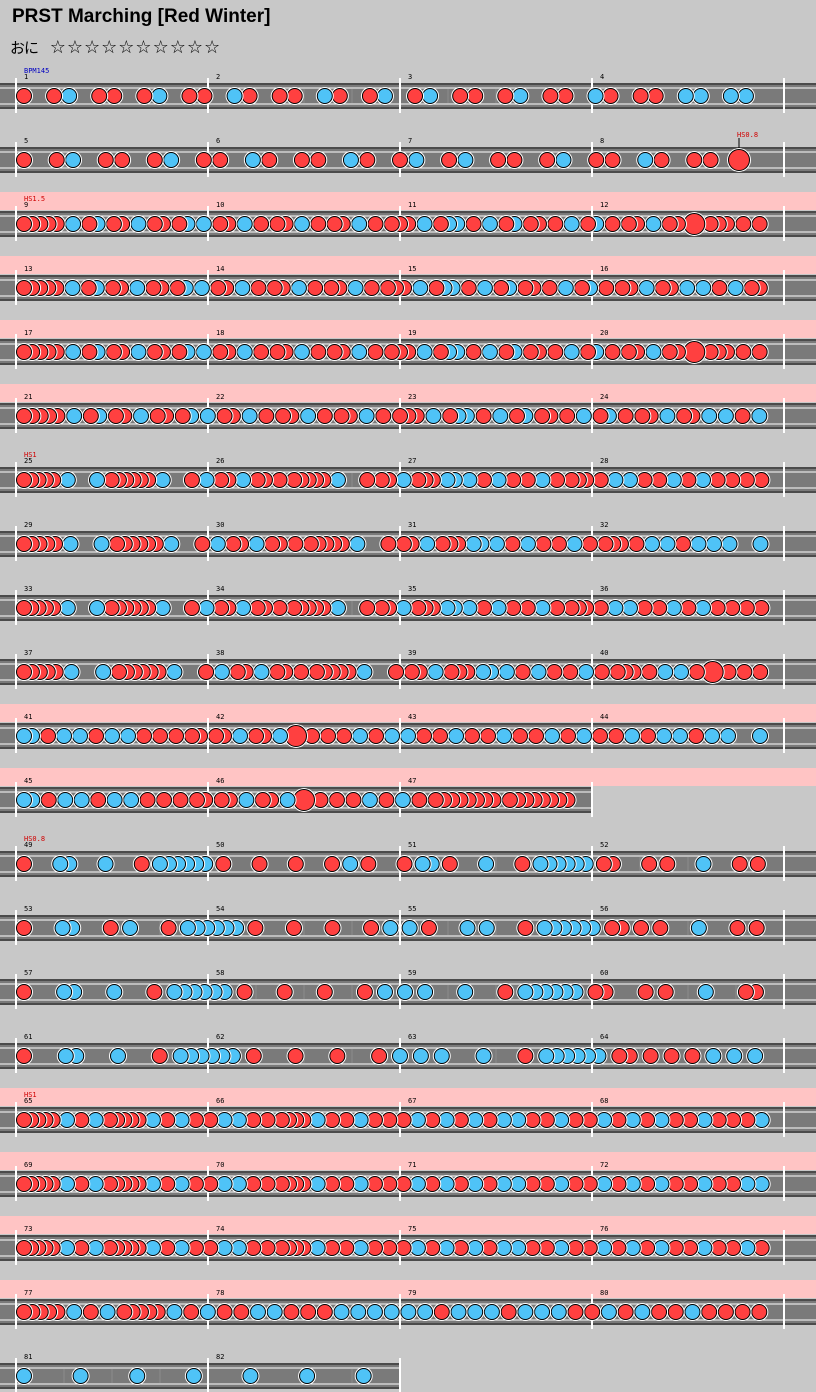 This screenshot has height=1392, width=816. Describe the element at coordinates (34, 199) in the screenshot. I see `scroll-command: HS1.5` at that location.